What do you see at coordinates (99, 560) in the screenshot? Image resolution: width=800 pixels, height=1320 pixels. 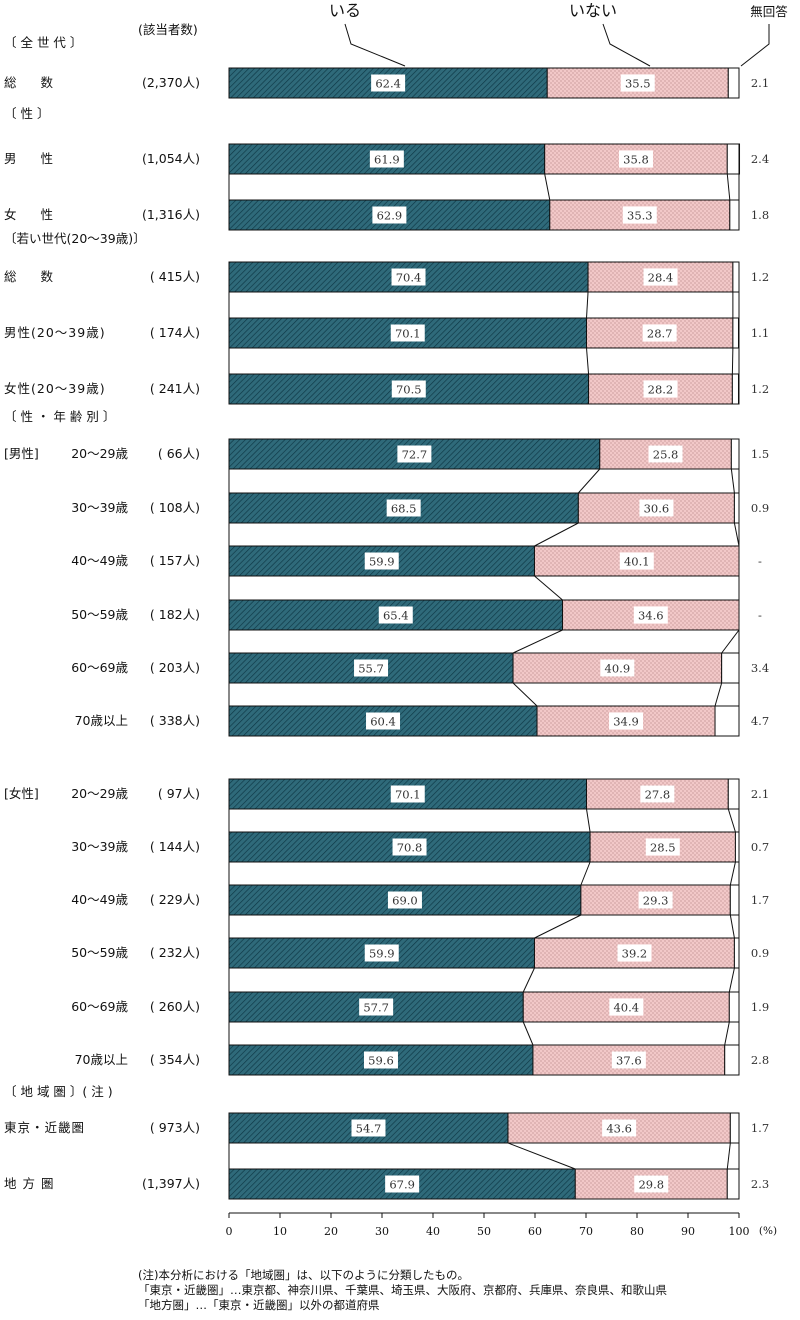 I see `row-label: 40～49歳` at bounding box center [99, 560].